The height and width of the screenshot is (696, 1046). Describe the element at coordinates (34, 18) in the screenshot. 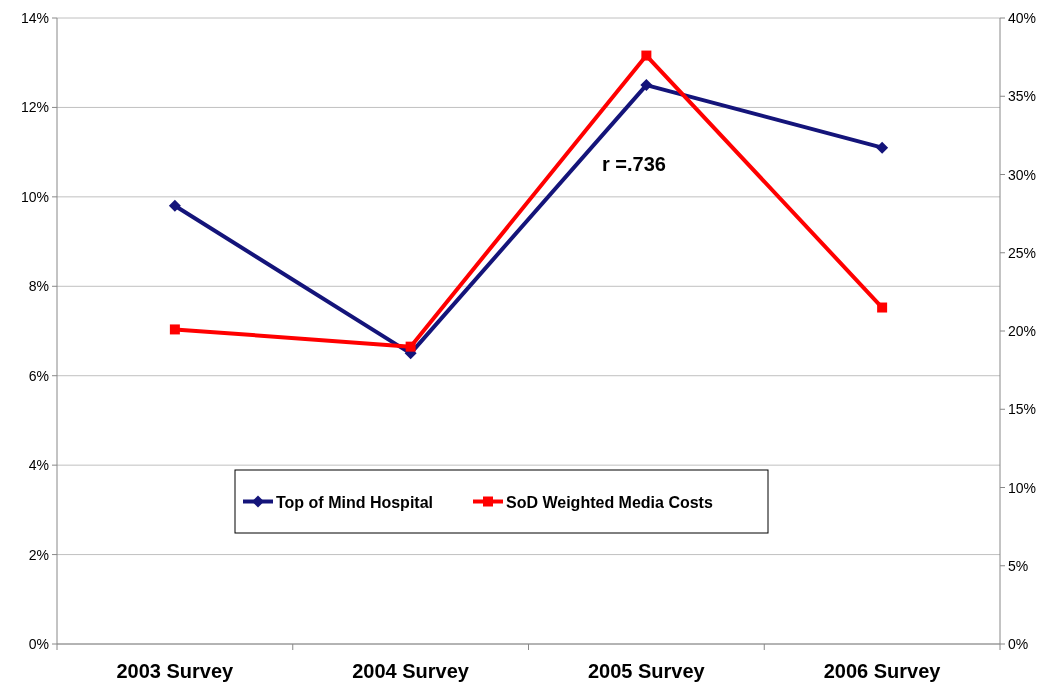

I see `y-tick-label: 14%` at that location.